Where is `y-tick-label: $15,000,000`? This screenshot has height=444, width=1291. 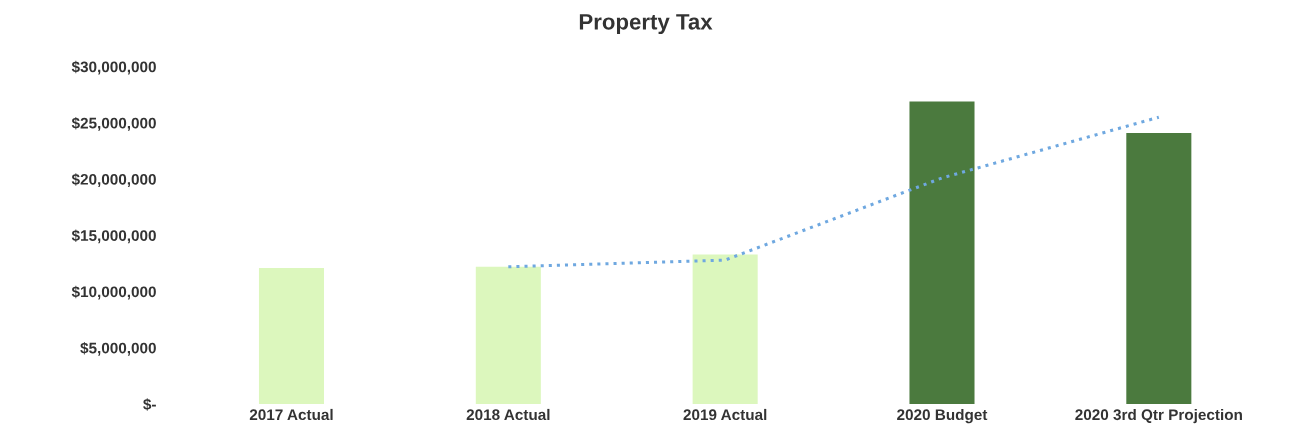 y-tick-label: $15,000,000 is located at coordinates (113, 236).